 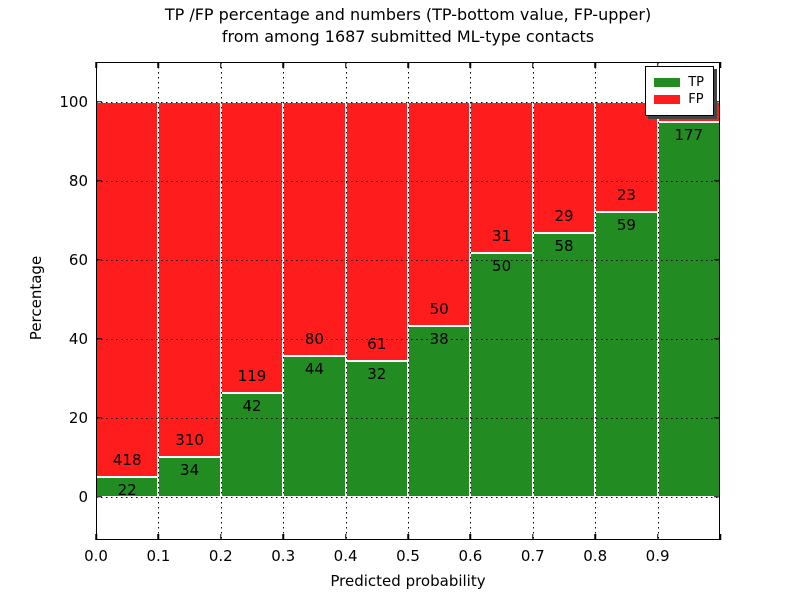 What do you see at coordinates (252, 376) in the screenshot?
I see `fp-count-label: 119` at bounding box center [252, 376].